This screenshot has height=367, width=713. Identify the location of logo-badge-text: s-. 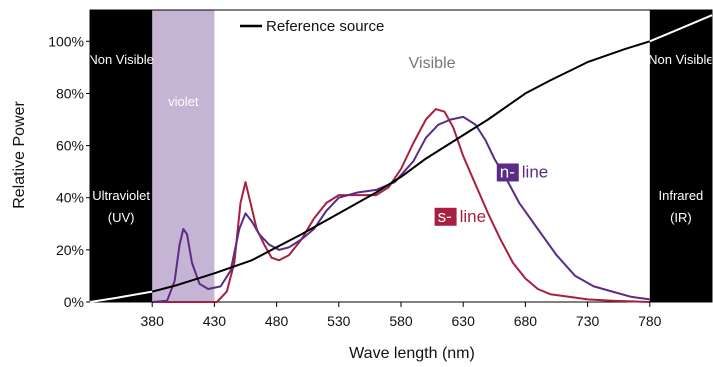
(445, 216).